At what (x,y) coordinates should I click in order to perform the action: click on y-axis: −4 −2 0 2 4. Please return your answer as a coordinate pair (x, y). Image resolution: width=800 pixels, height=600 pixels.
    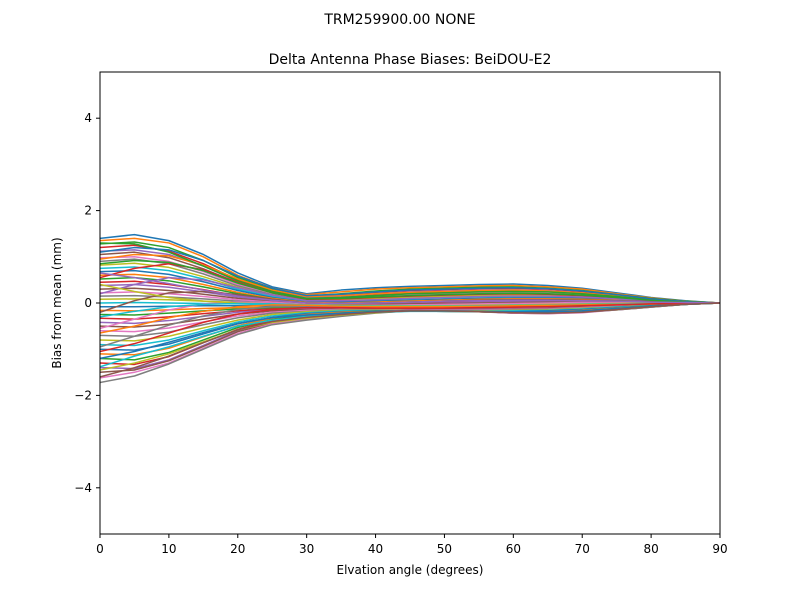
    Looking at the image, I should click on (87, 303).